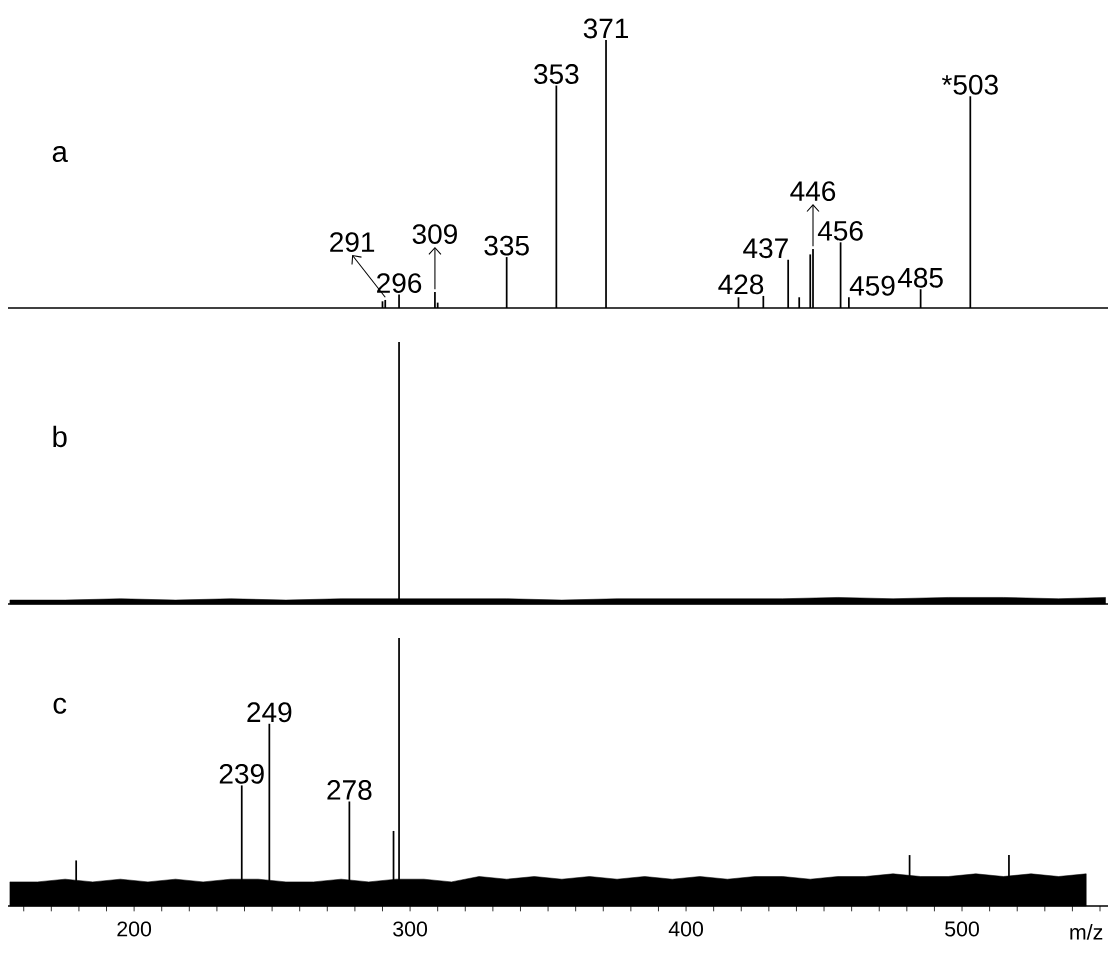  Describe the element at coordinates (434, 234) in the screenshot. I see `annotation: 309` at that location.